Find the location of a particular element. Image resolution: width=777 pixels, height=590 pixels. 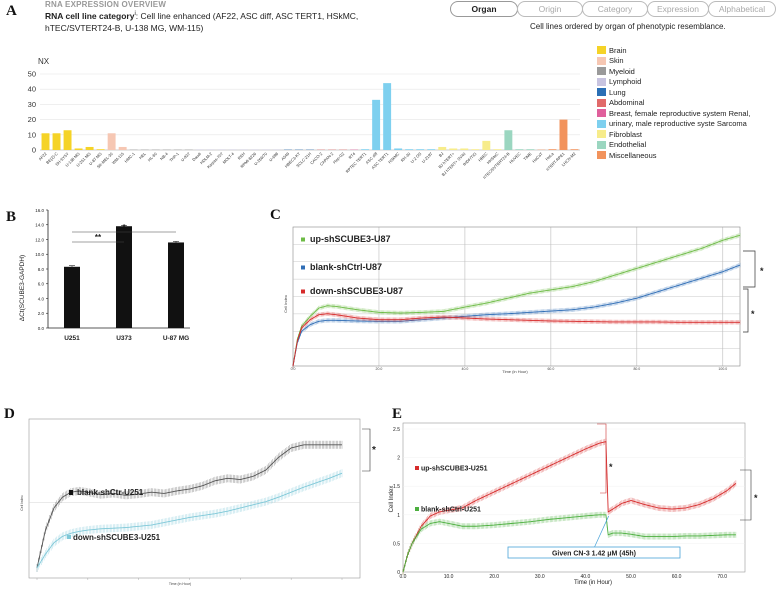

chart-e-ytick: 2.5 is located at coordinates (396, 430).